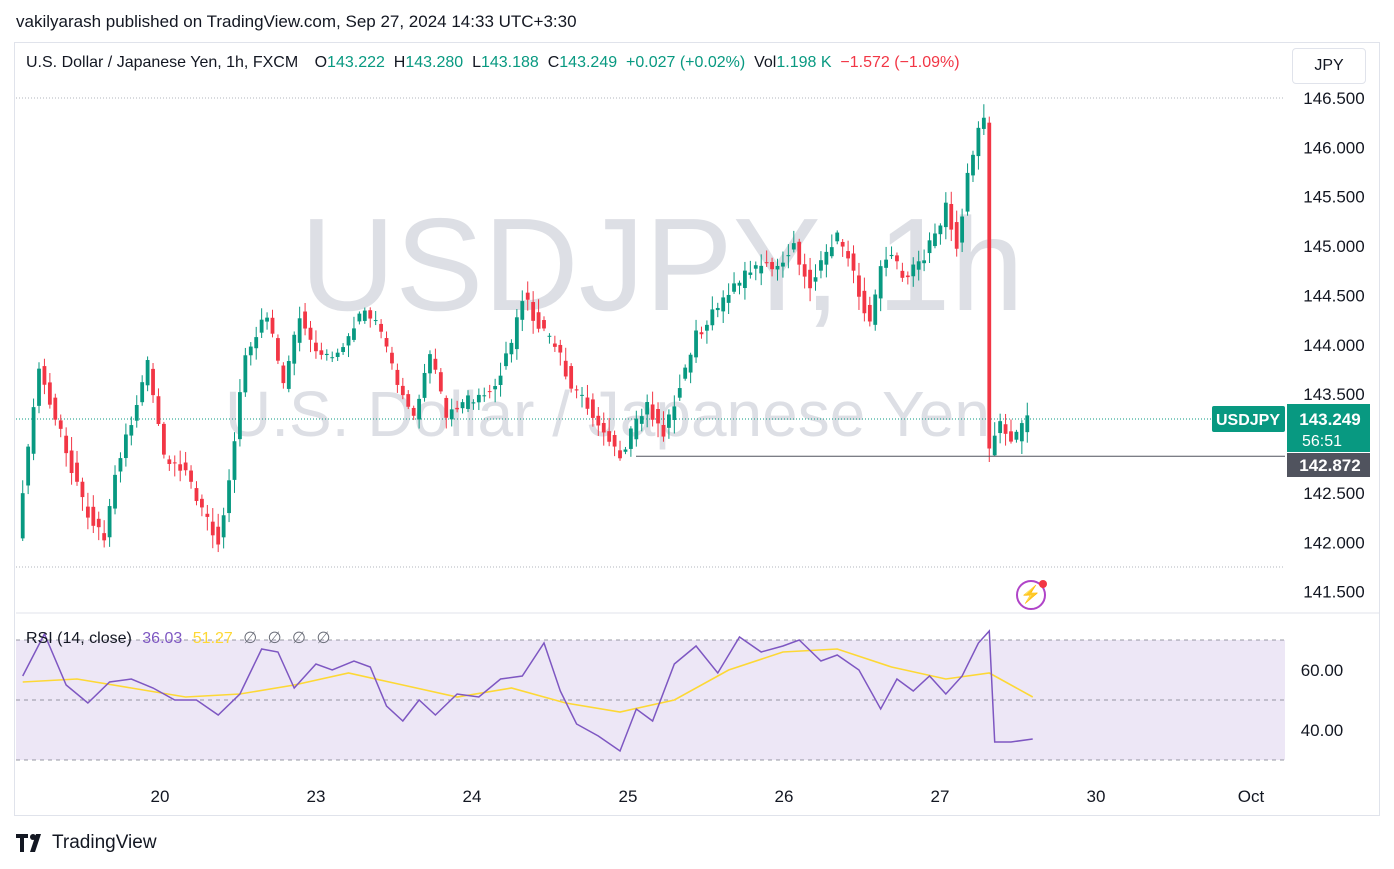 The width and height of the screenshot is (1394, 869). I want to click on time-axis-label: 26, so click(784, 796).